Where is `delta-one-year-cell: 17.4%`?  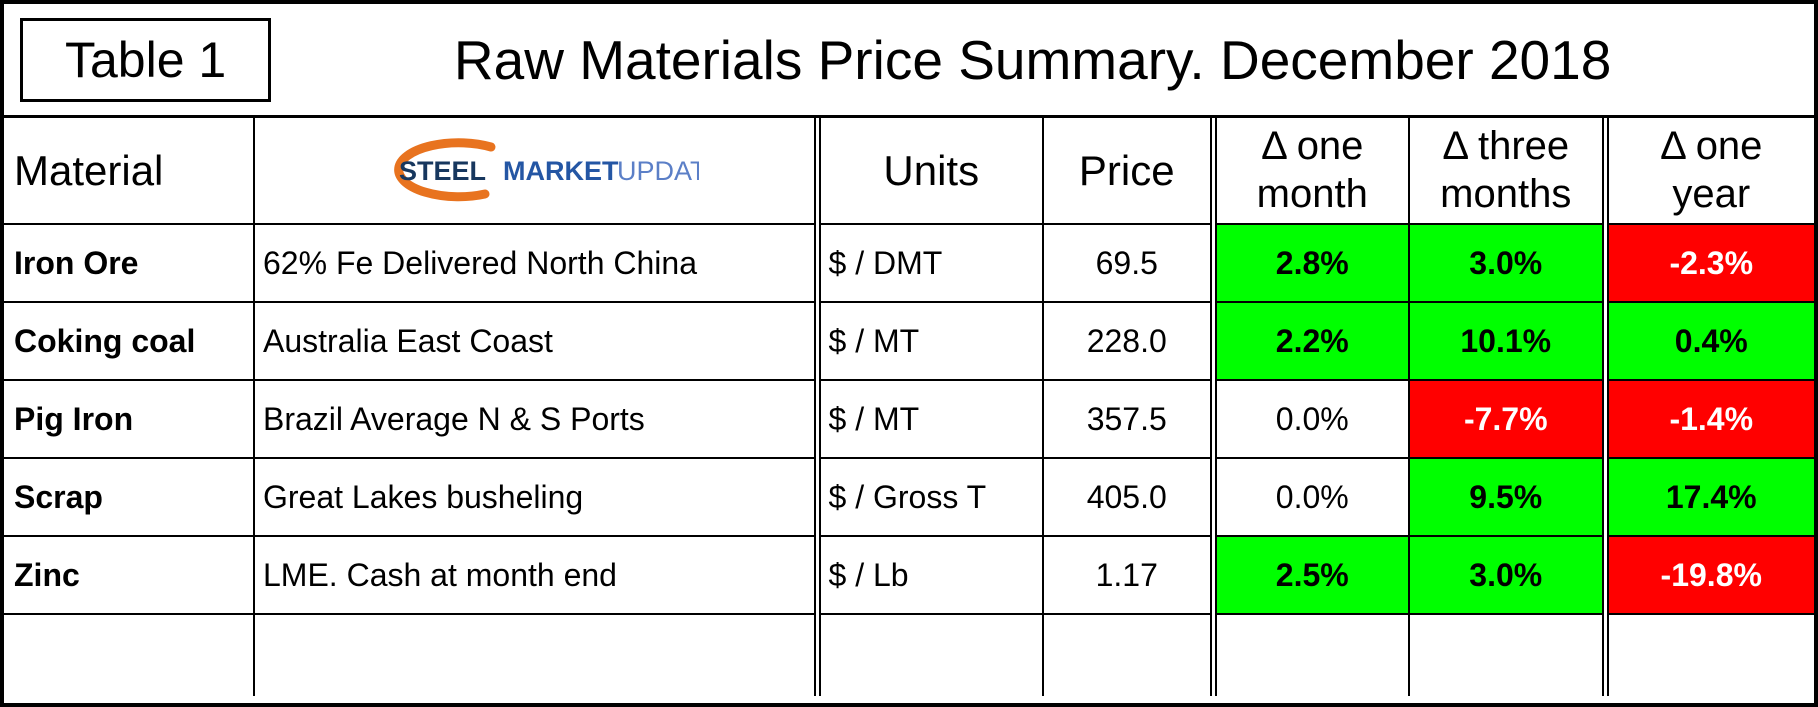 delta-one-year-cell: 17.4% is located at coordinates (1707, 497).